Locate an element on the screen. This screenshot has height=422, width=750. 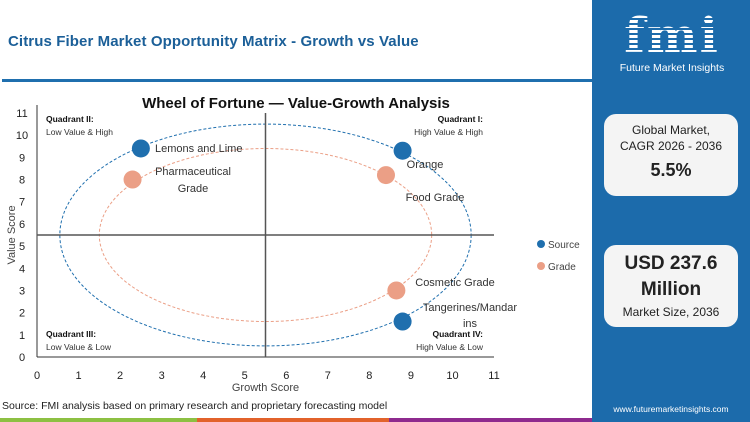
footer-bar-green is located at coordinates (98, 420).